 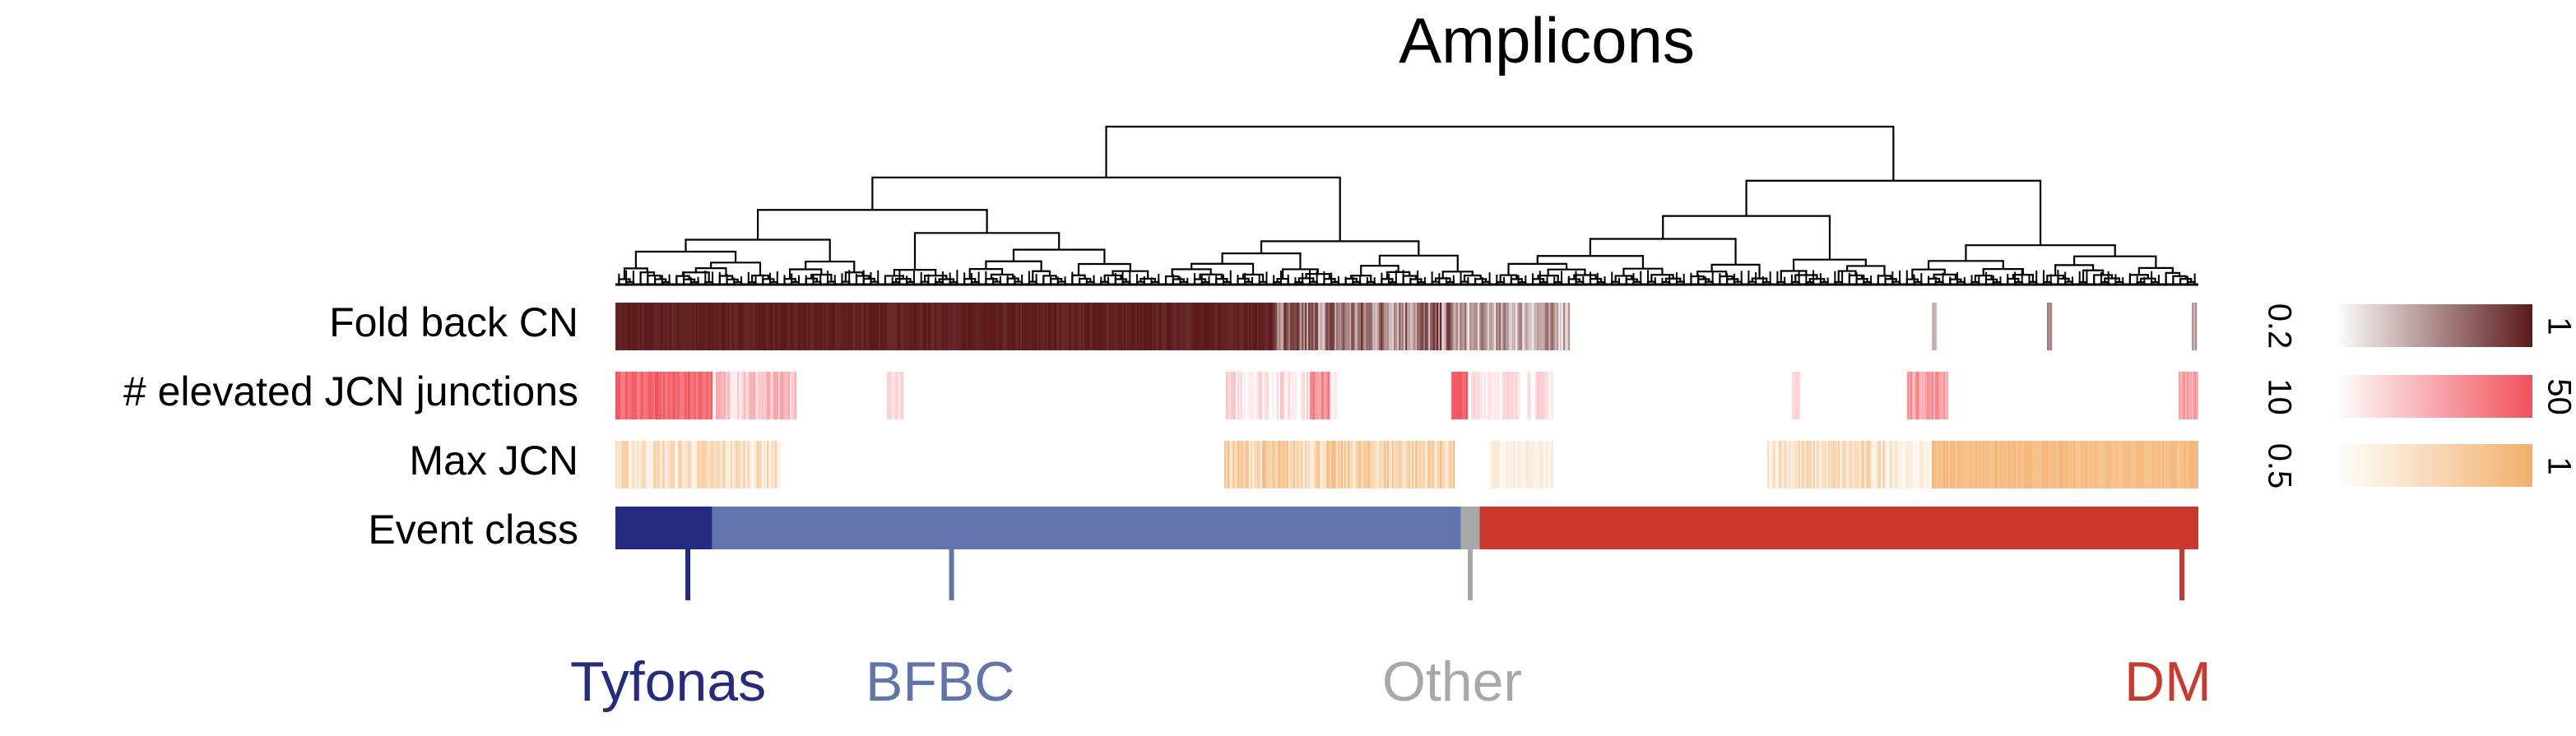 What do you see at coordinates (2279, 465) in the screenshot?
I see `max-jcn-legend-min: 0.5` at bounding box center [2279, 465].